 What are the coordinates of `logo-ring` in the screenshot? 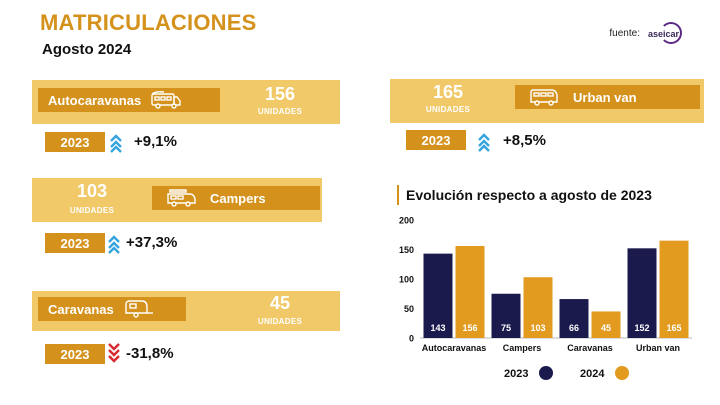 It's located at (671, 33).